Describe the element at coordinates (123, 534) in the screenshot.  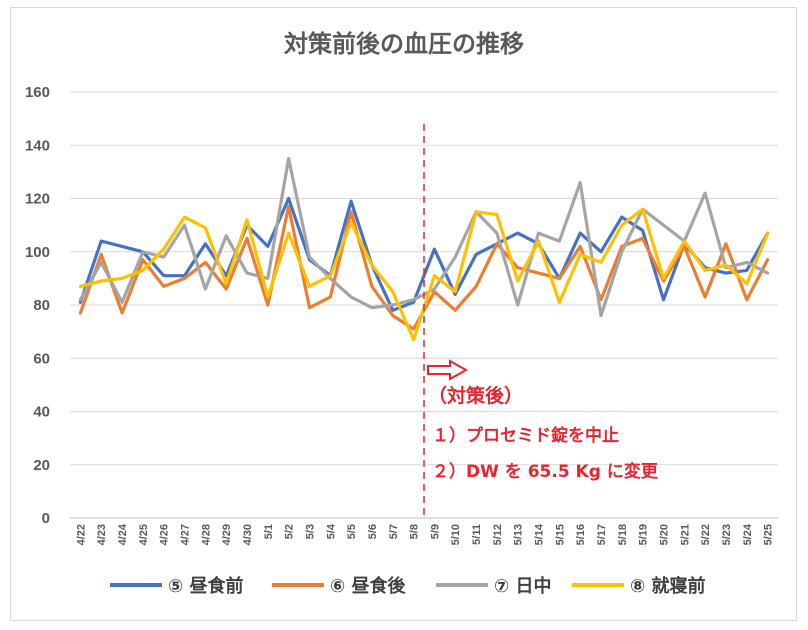
I see `x-tick-label: 4/24` at that location.